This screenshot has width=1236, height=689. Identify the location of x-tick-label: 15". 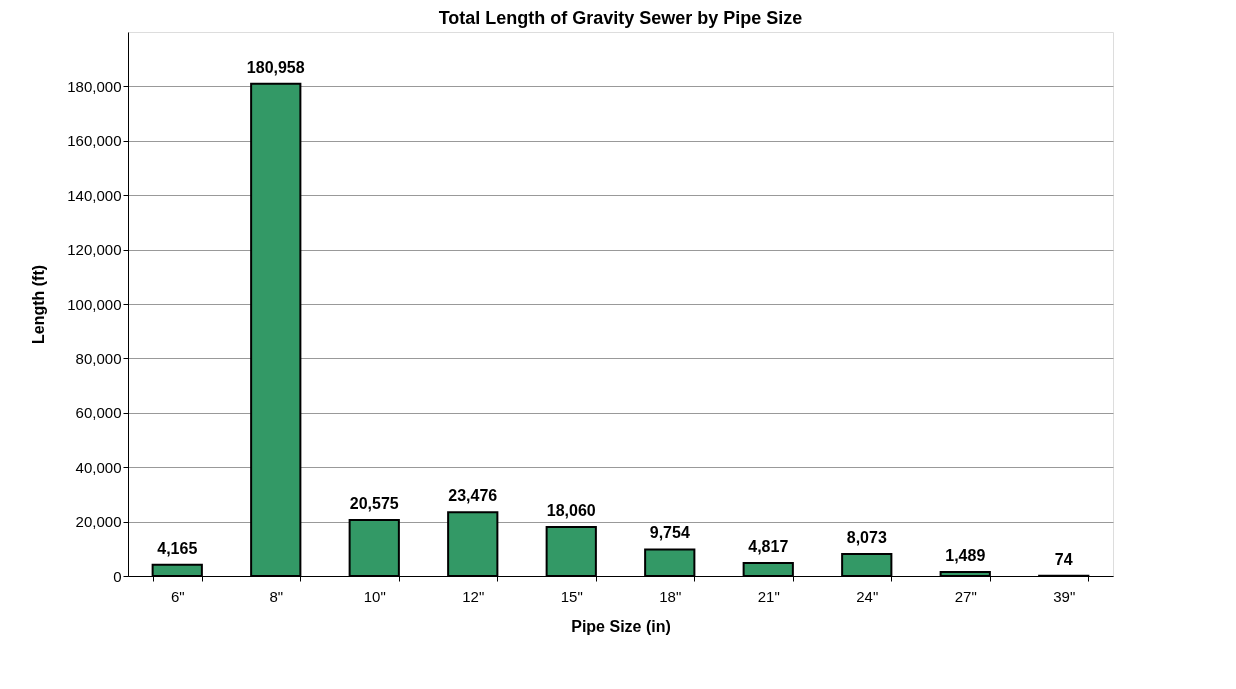
(571, 596).